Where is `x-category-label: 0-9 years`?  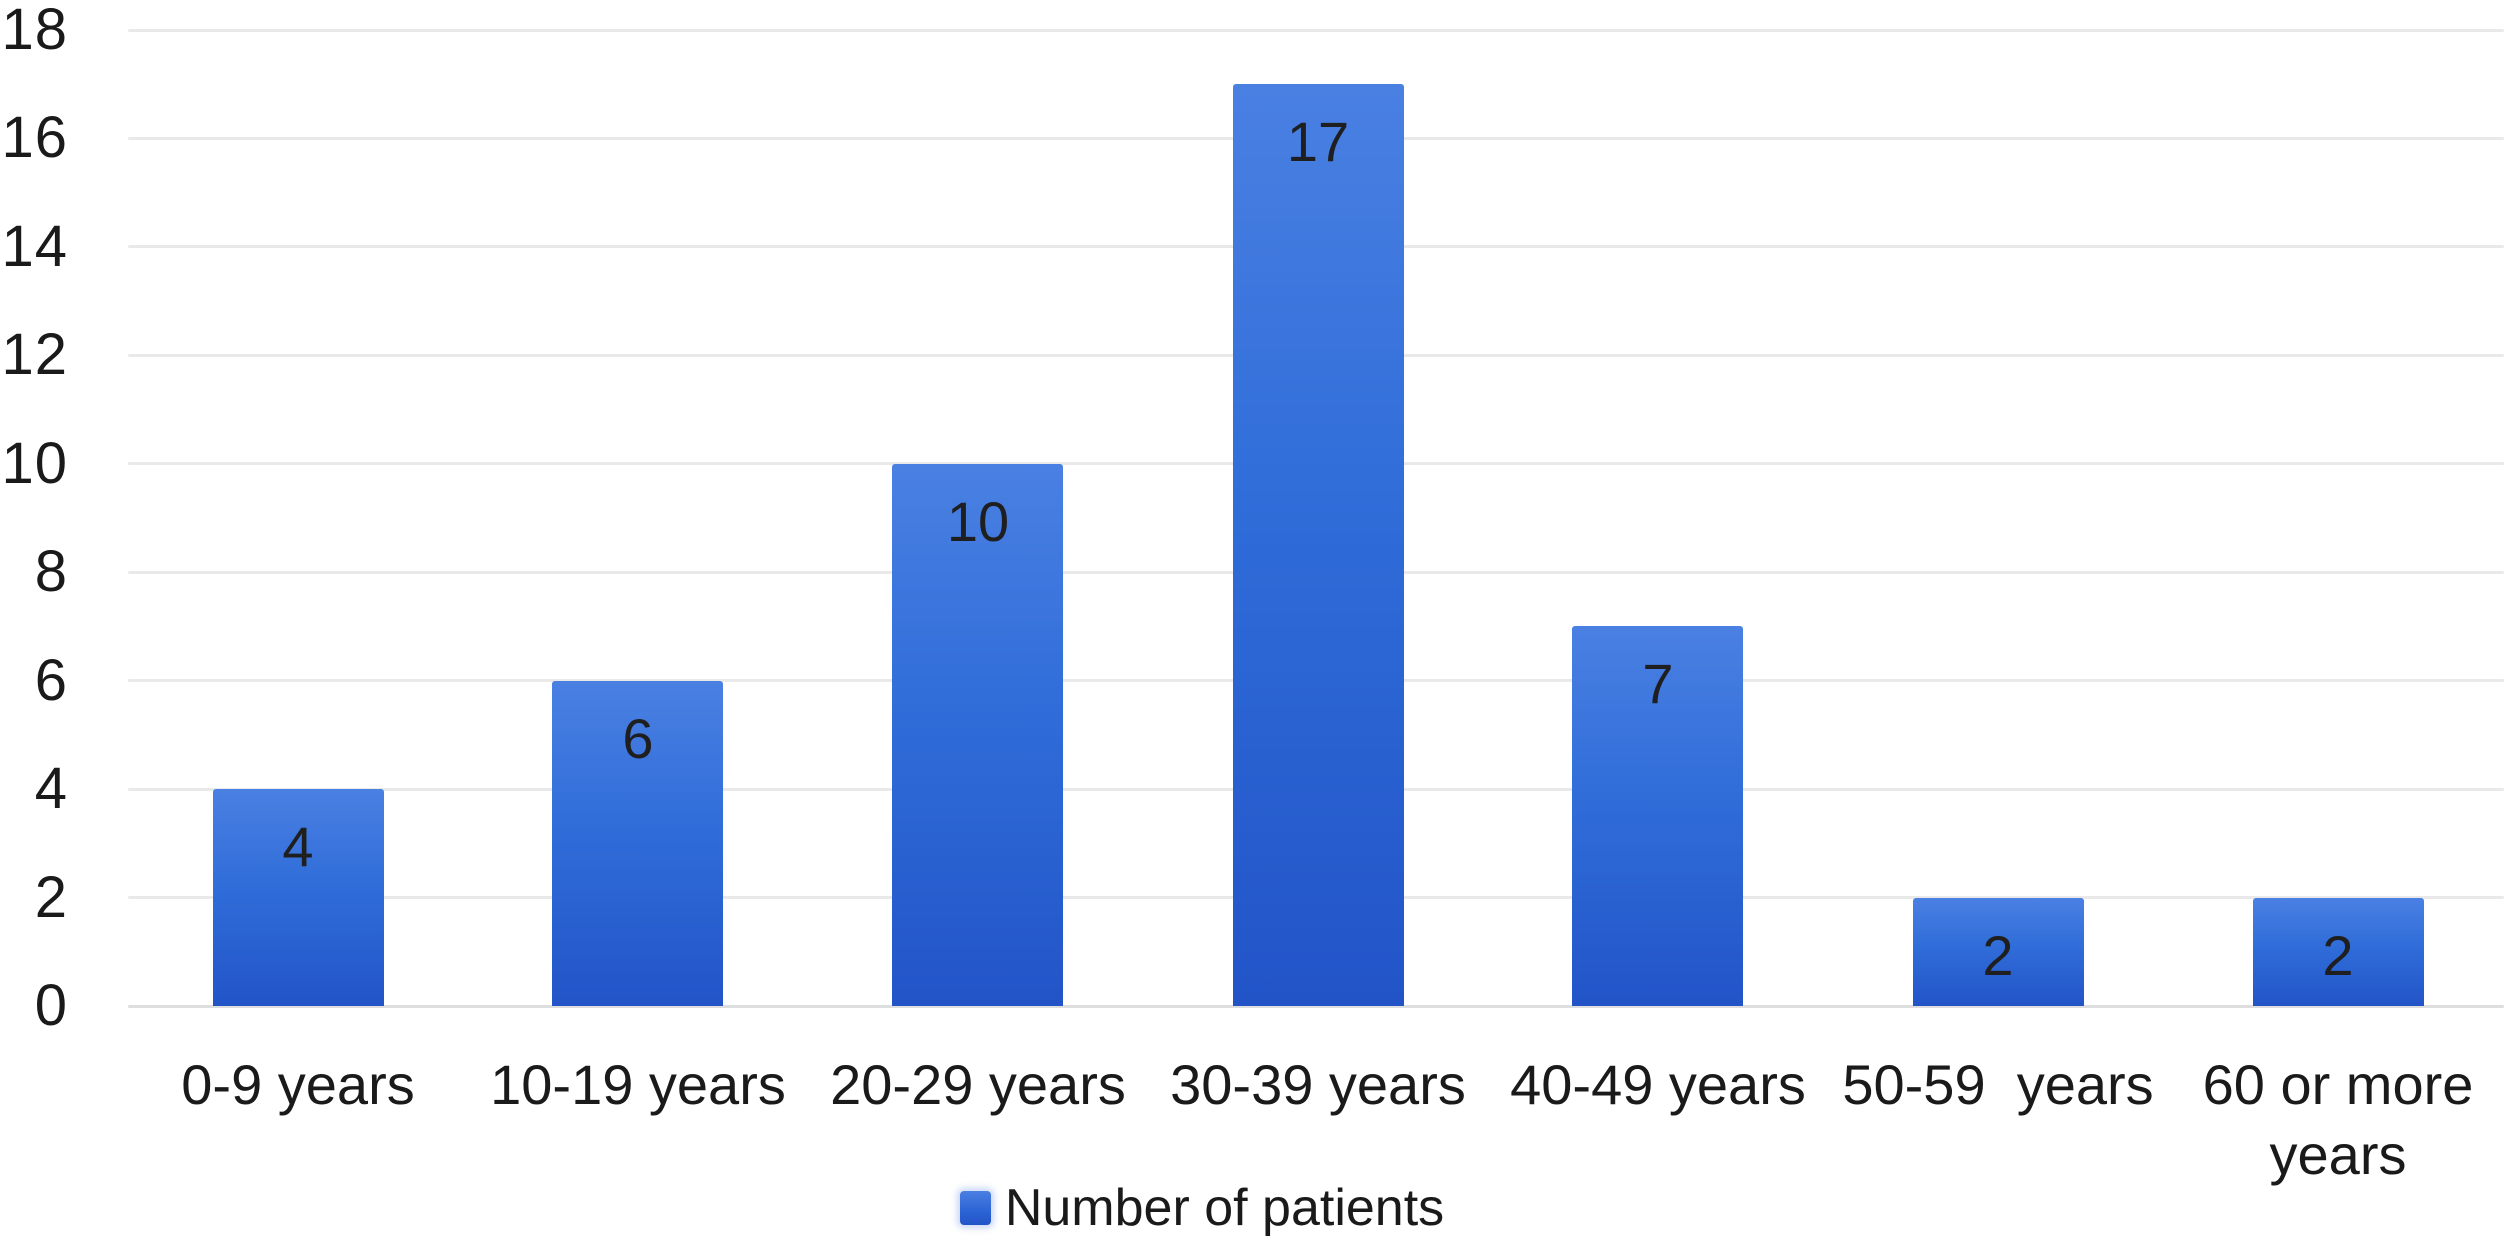 x-category-label: 0-9 years is located at coordinates (298, 1084).